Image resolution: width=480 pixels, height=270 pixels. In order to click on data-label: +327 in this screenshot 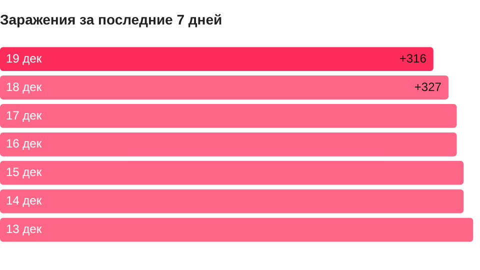, I will do `click(428, 87)`.